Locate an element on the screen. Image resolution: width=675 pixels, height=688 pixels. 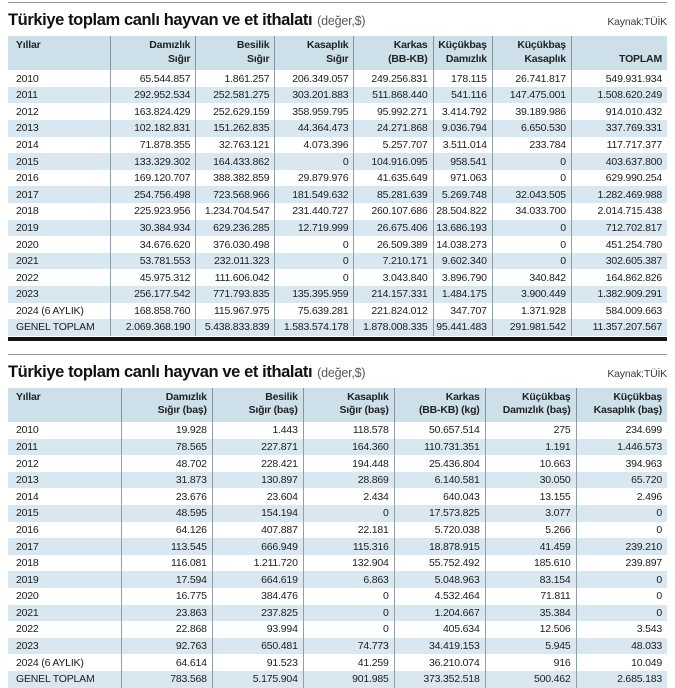
year-cell: 2019 is located at coordinates (27, 579).